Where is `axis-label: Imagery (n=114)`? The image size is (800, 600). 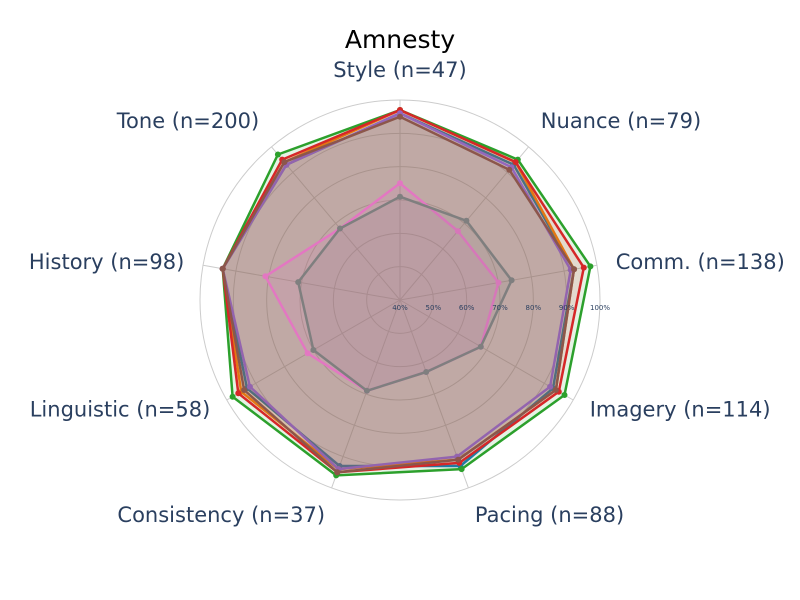 axis-label: Imagery (n=114) is located at coordinates (680, 410).